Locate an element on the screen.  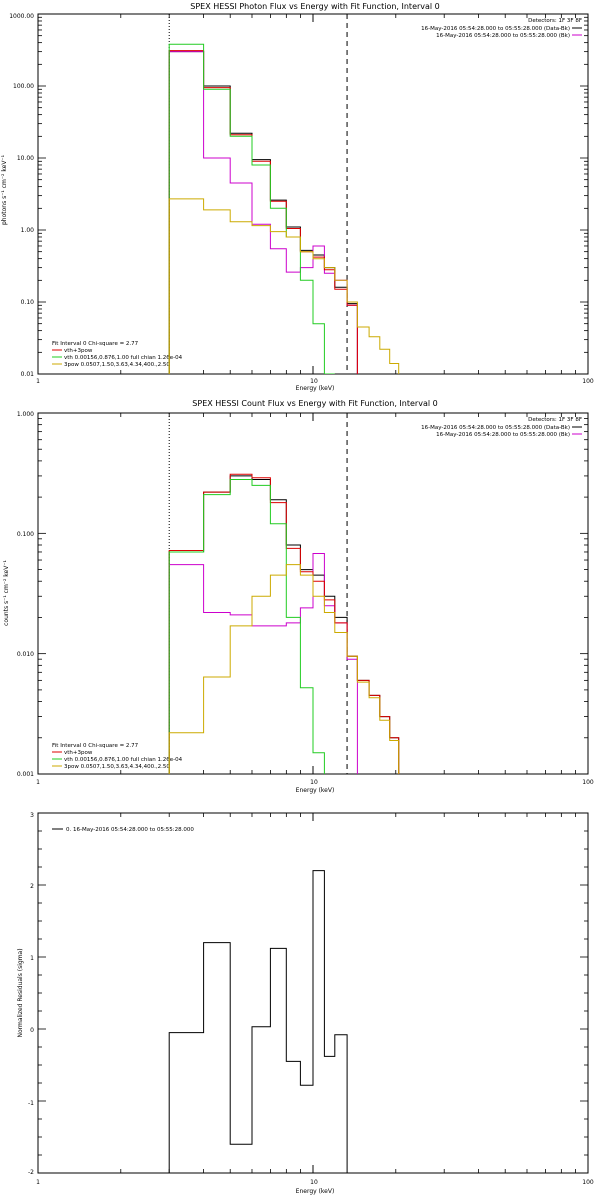
y-tick-label: 0.10 is located at coordinates (28, 302).